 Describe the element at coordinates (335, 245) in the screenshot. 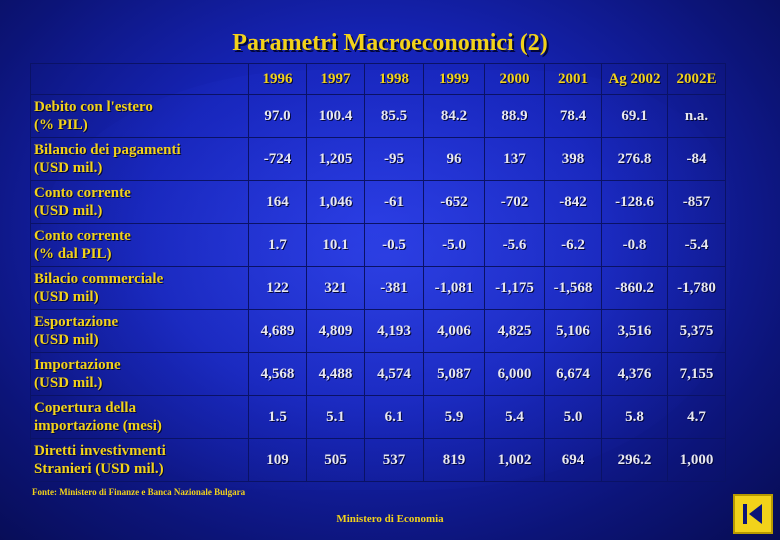

I see `table-cell: 10.1` at that location.